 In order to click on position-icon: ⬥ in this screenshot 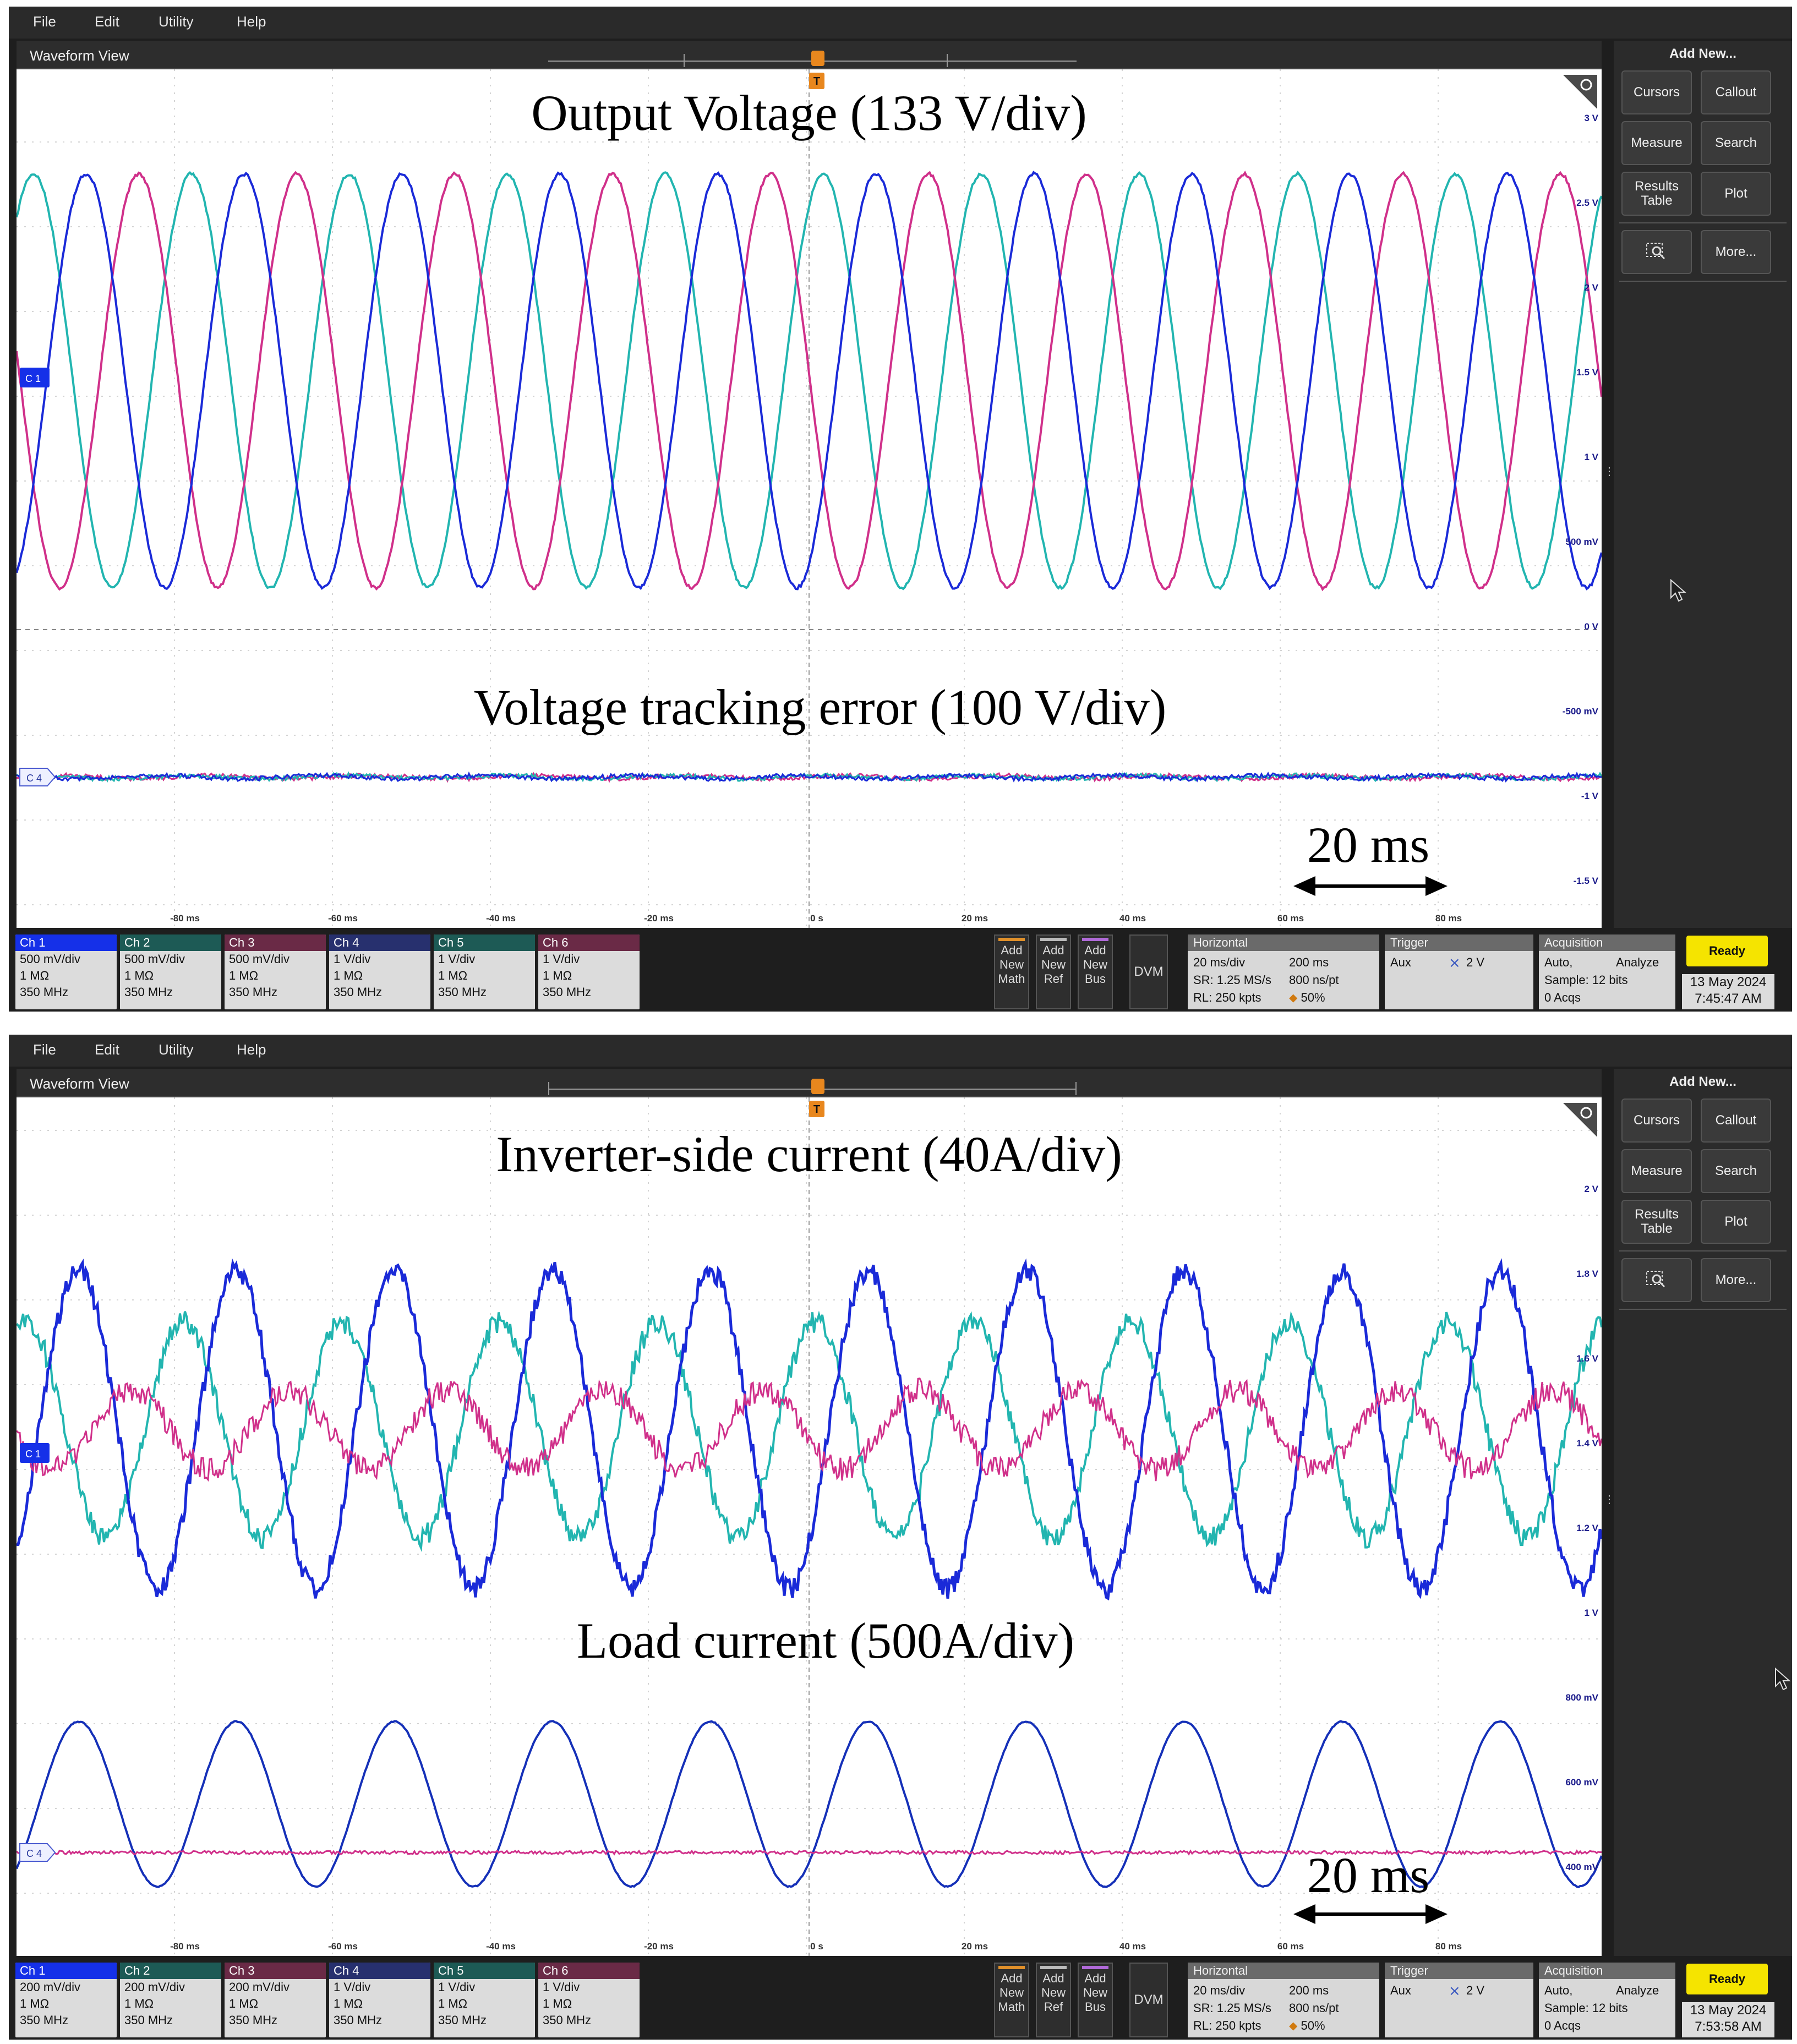, I will do `click(1293, 998)`.